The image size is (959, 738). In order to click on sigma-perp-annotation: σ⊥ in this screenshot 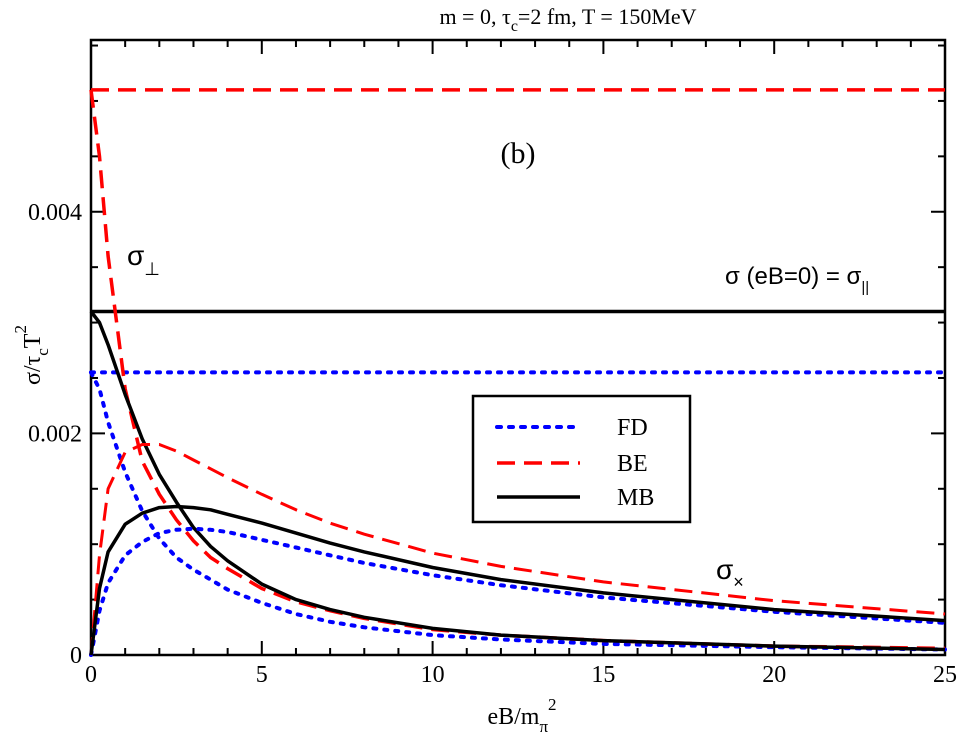, I will do `click(143, 259)`.